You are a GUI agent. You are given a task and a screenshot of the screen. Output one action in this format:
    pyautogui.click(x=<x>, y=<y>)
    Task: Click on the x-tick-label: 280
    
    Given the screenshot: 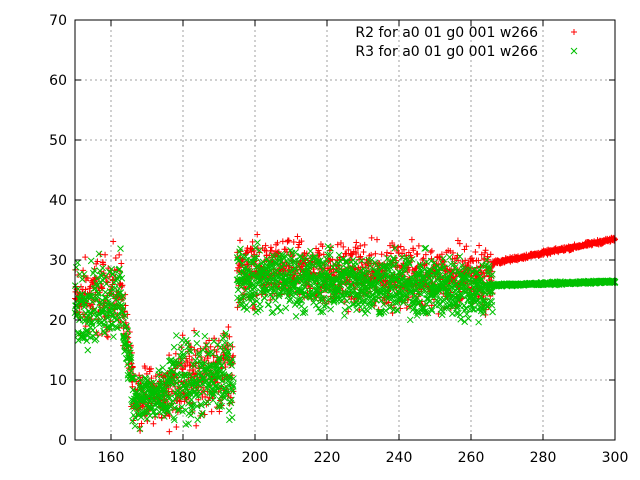 What is the action you would take?
    pyautogui.click(x=543, y=458)
    